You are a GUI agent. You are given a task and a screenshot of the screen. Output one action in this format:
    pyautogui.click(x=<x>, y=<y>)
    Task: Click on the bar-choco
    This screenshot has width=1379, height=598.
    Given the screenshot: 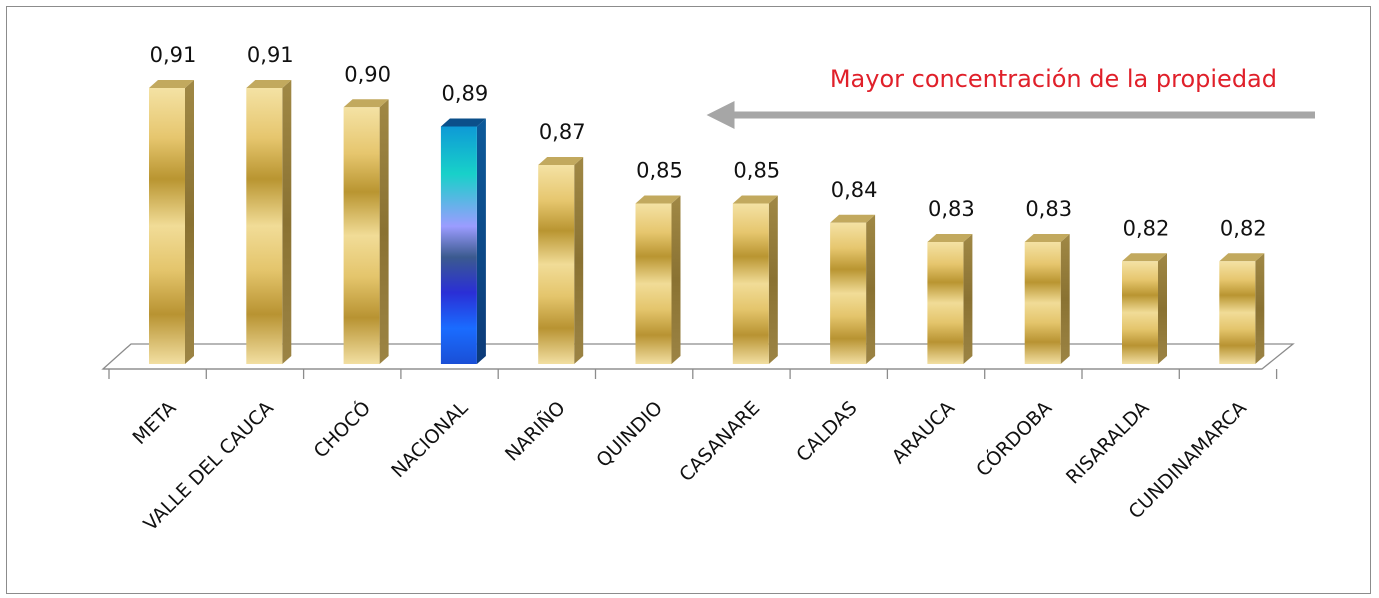 What is the action you would take?
    pyautogui.click(x=366, y=231)
    